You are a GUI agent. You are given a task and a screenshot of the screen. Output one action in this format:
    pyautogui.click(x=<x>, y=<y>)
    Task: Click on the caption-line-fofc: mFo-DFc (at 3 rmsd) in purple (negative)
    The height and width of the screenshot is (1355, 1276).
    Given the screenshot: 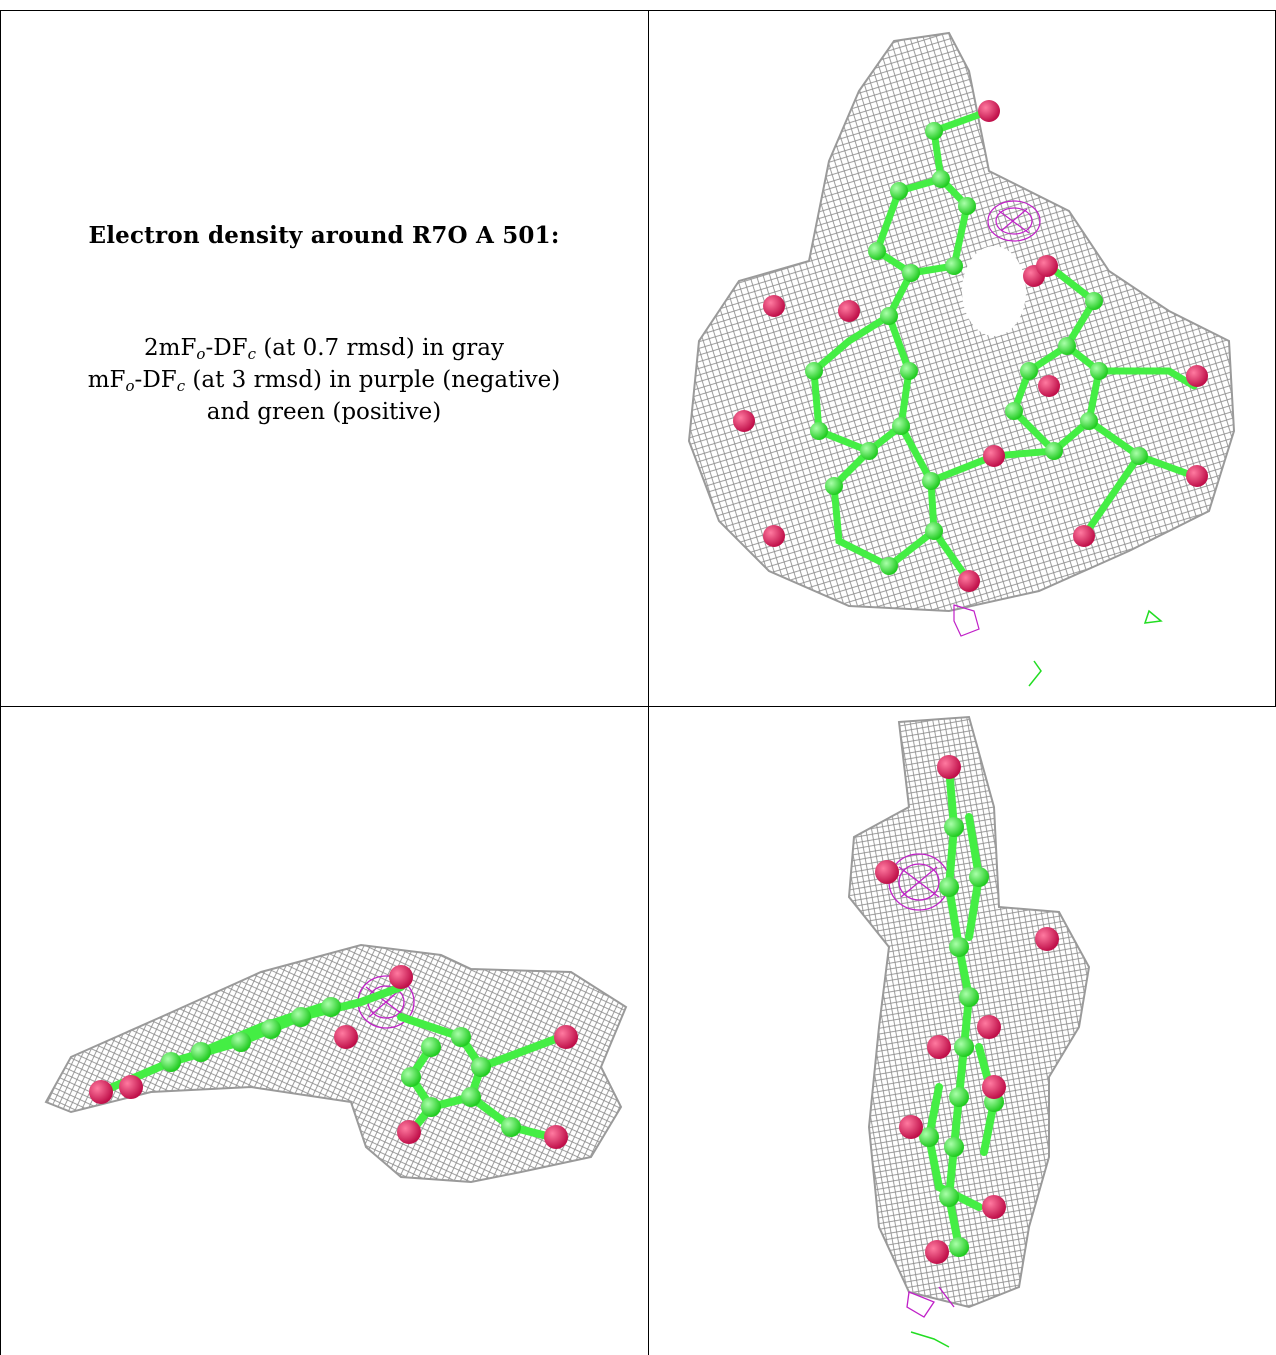 What is the action you would take?
    pyautogui.click(x=324, y=381)
    